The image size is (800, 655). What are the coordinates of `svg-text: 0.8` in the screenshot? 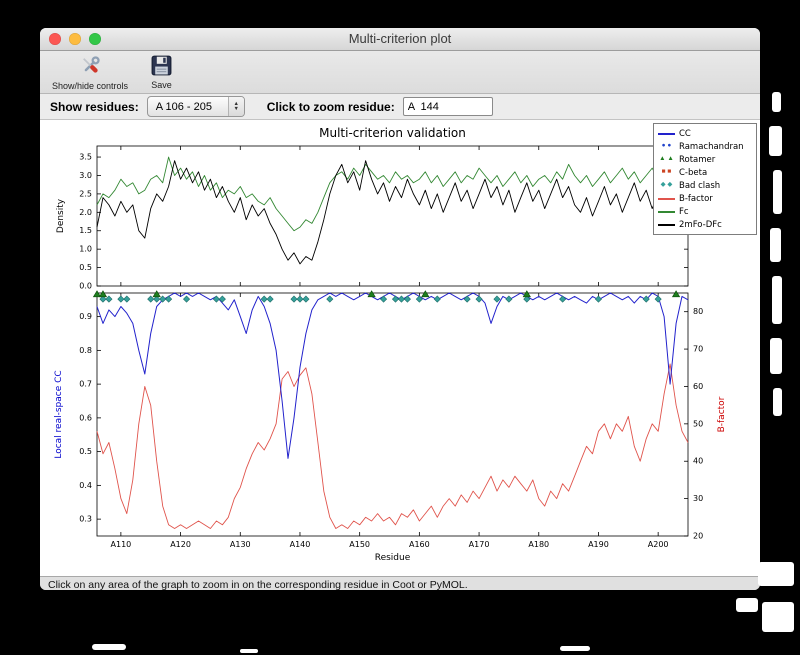 It's located at (85, 350).